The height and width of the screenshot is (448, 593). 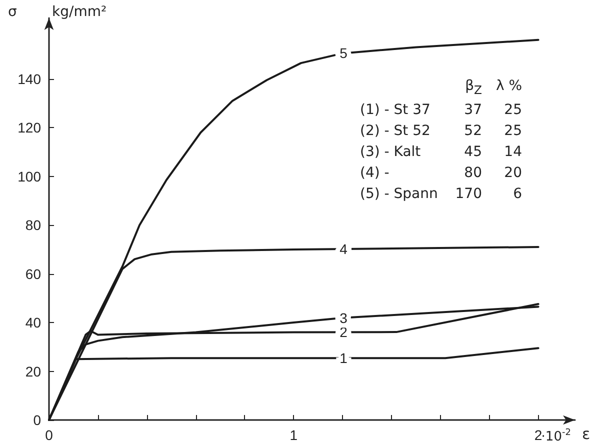 What do you see at coordinates (391, 152) in the screenshot?
I see `annotation: (3) - Kalt` at bounding box center [391, 152].